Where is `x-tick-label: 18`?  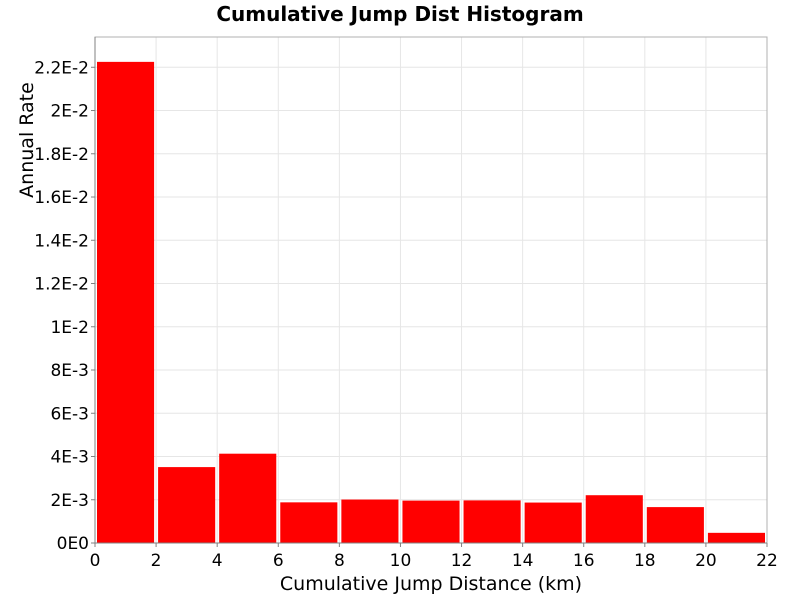 x-tick-label: 18 is located at coordinates (645, 561).